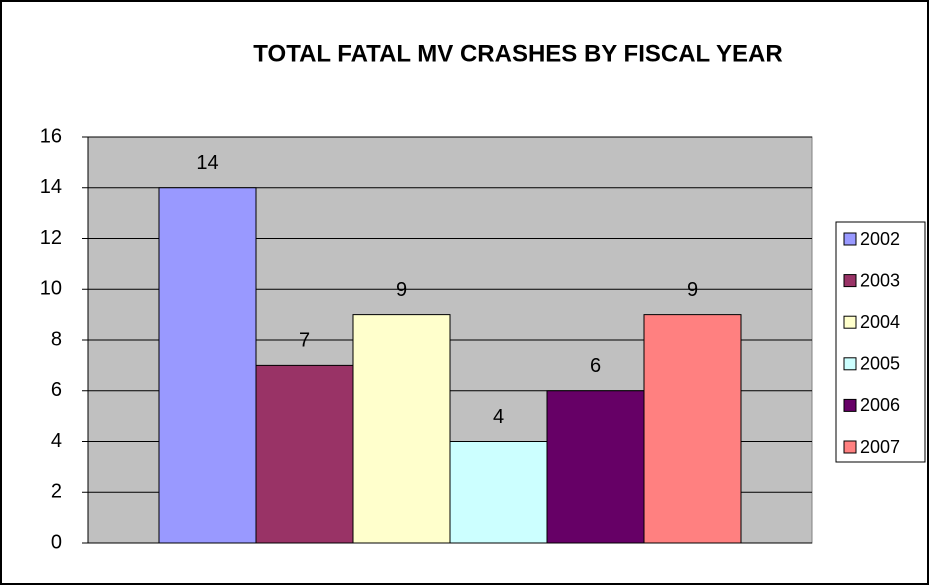  What do you see at coordinates (880, 364) in the screenshot?
I see `legend-label: 2005` at bounding box center [880, 364].